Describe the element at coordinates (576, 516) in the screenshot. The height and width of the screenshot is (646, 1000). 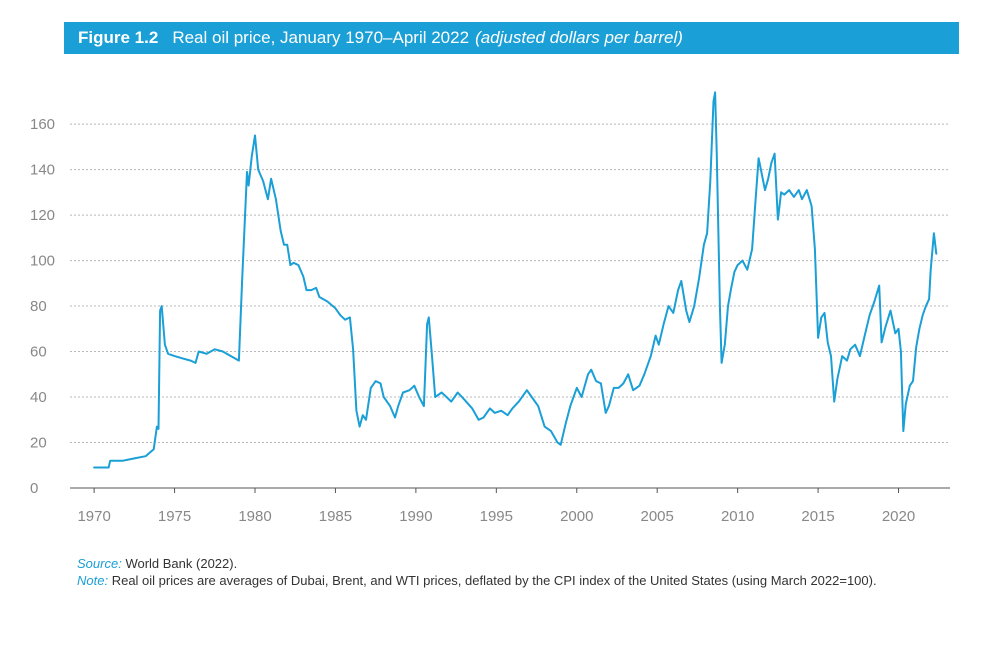
I see `x-tick-label: 2000` at that location.